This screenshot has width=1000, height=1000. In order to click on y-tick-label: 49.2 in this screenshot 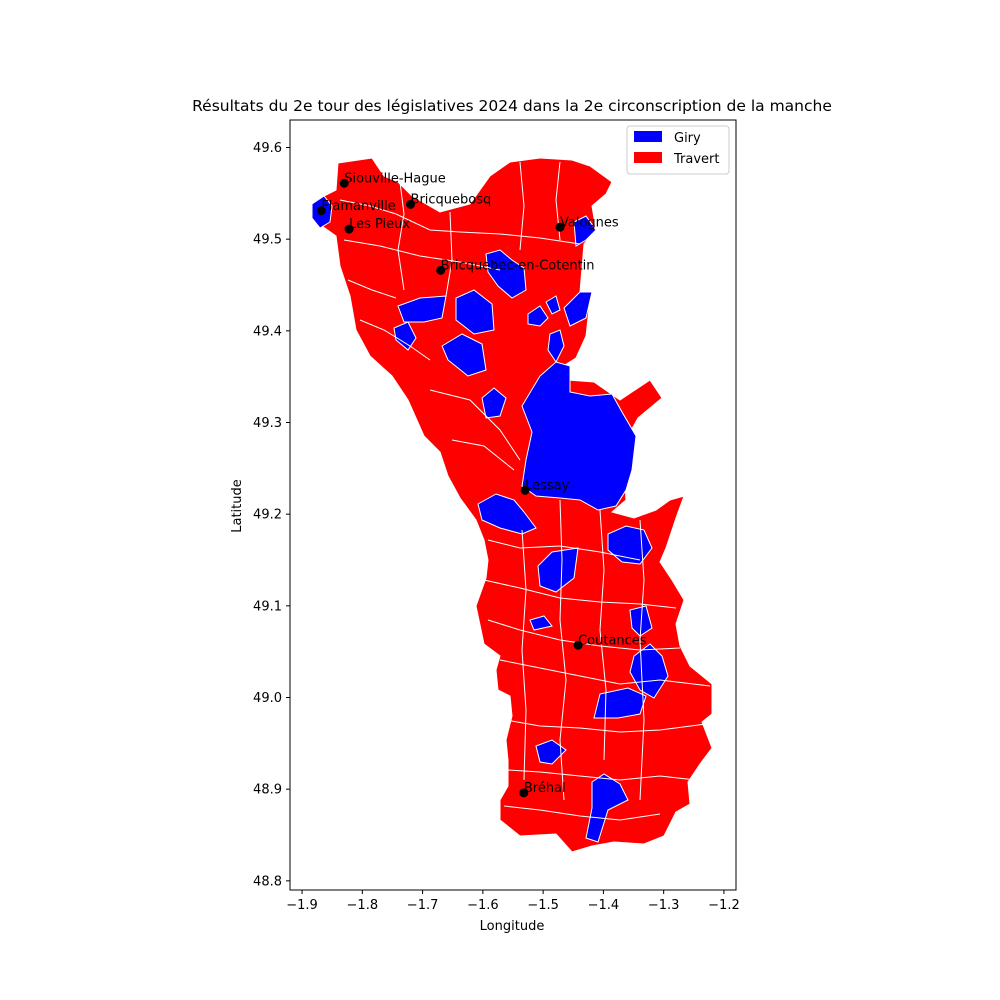, I will do `click(267, 515)`.